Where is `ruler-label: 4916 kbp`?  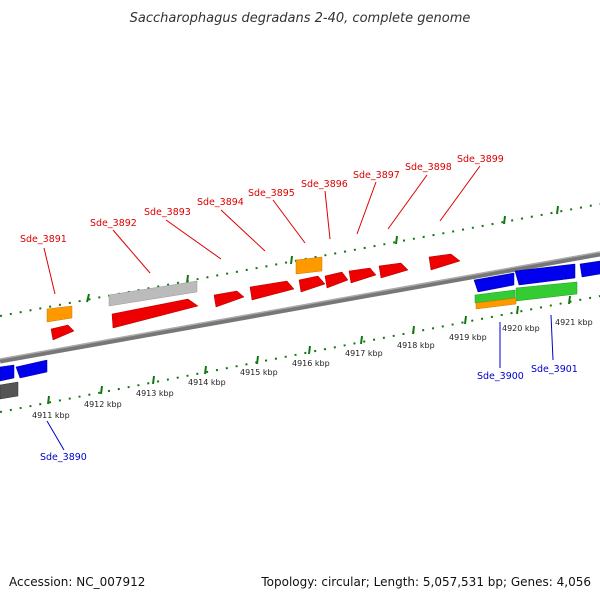
ruler-label: 4916 kbp is located at coordinates (311, 363).